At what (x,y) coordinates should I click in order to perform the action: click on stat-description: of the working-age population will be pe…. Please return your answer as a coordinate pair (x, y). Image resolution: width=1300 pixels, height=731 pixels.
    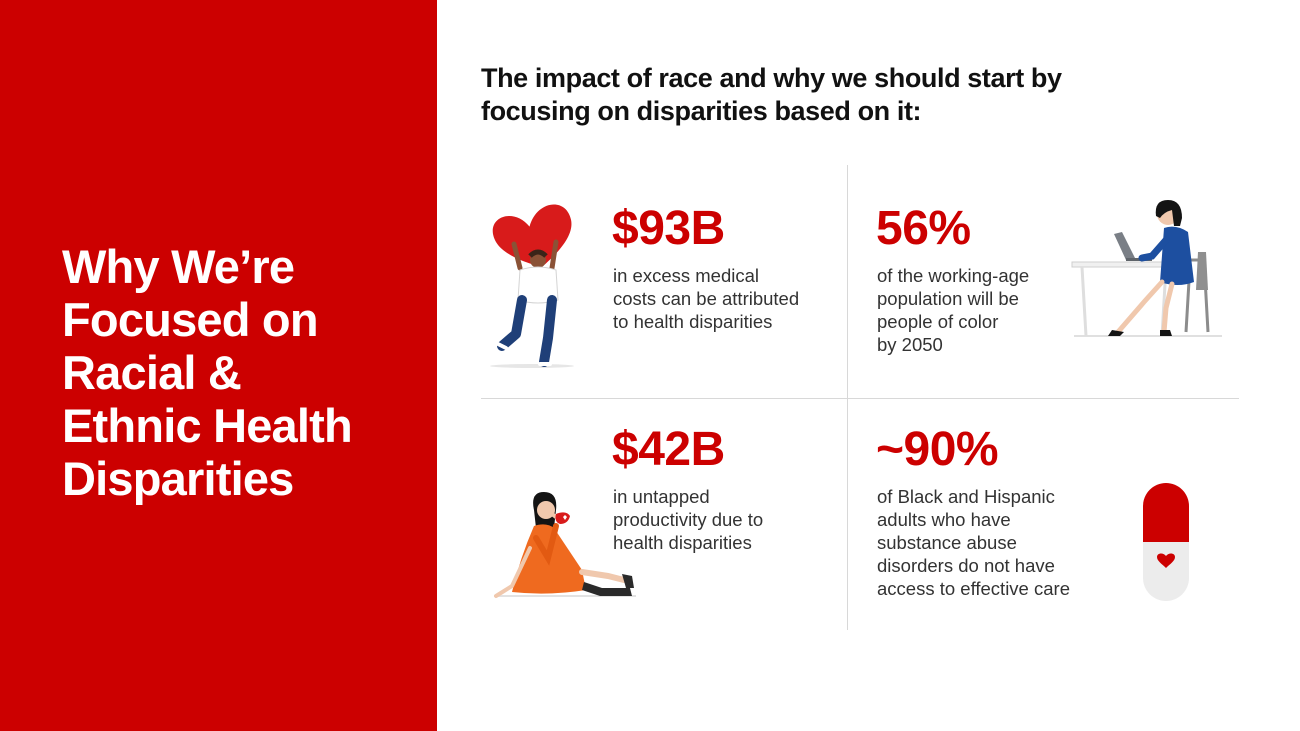
    Looking at the image, I should click on (953, 310).